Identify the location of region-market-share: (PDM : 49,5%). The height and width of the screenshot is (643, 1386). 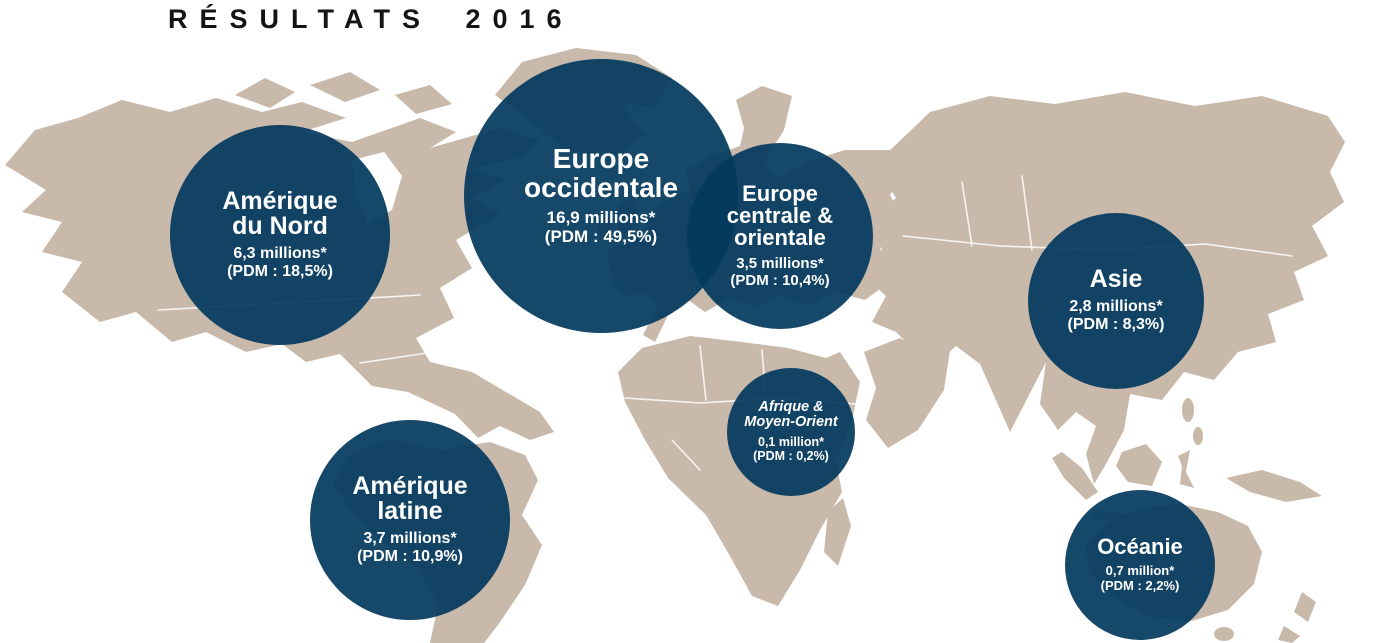
(601, 237).